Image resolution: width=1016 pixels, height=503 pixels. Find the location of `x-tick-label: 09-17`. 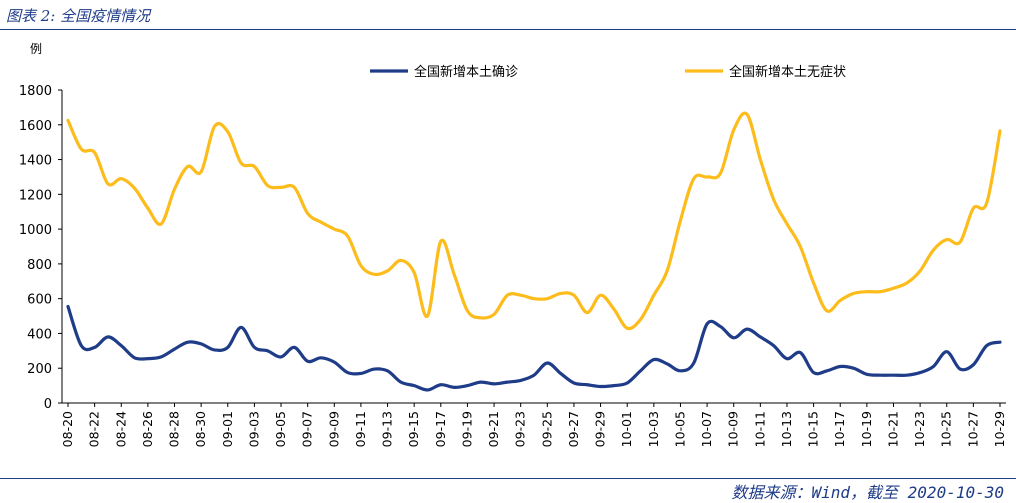

x-tick-label: 09-17 is located at coordinates (440, 429).